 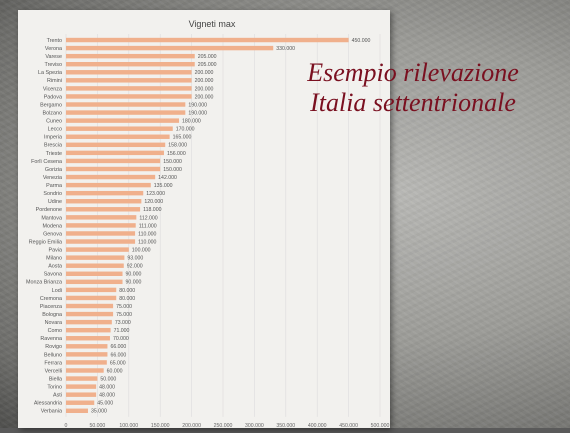 I want to click on data-label: 110.000, so click(x=147, y=242).